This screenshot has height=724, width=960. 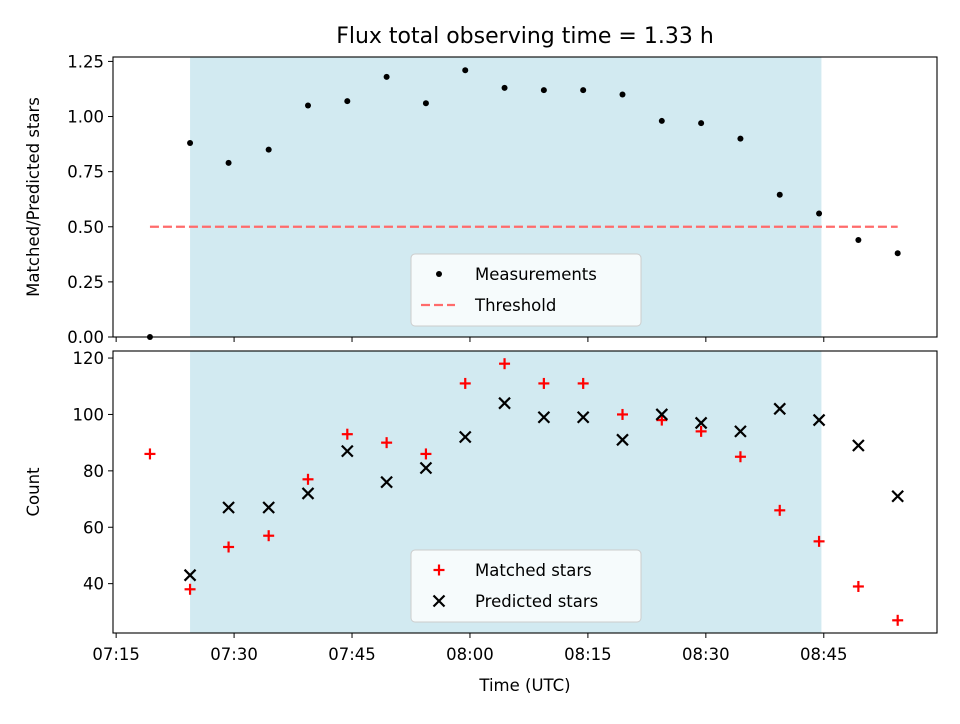 What do you see at coordinates (85, 337) in the screenshot?
I see `y-tick-label: 0.00` at bounding box center [85, 337].